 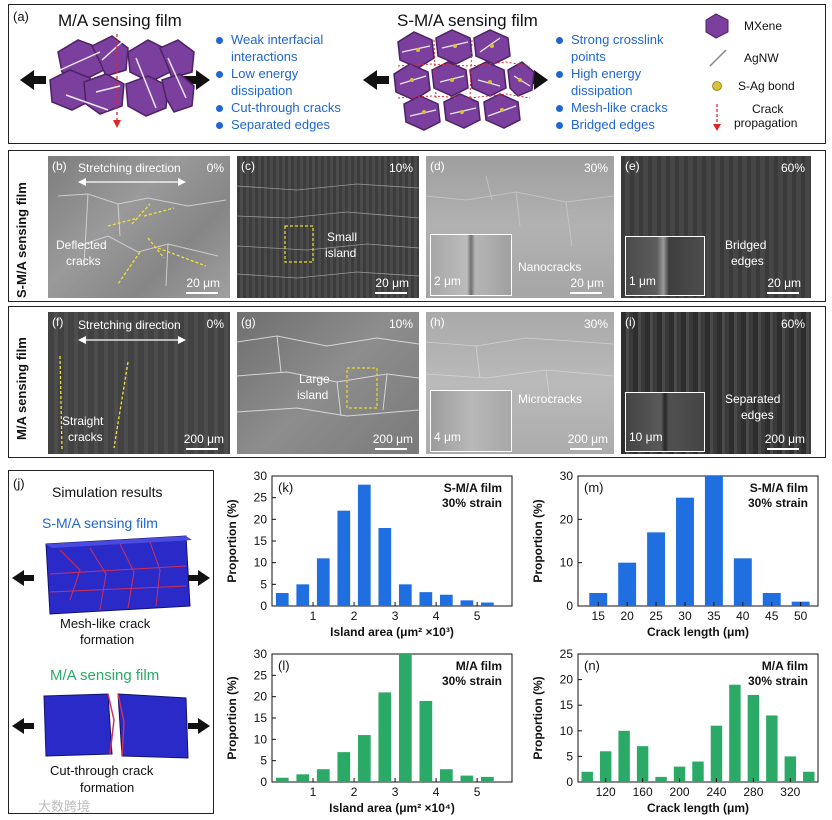 I want to click on sem-c-strain: 10%, so click(x=400, y=168).